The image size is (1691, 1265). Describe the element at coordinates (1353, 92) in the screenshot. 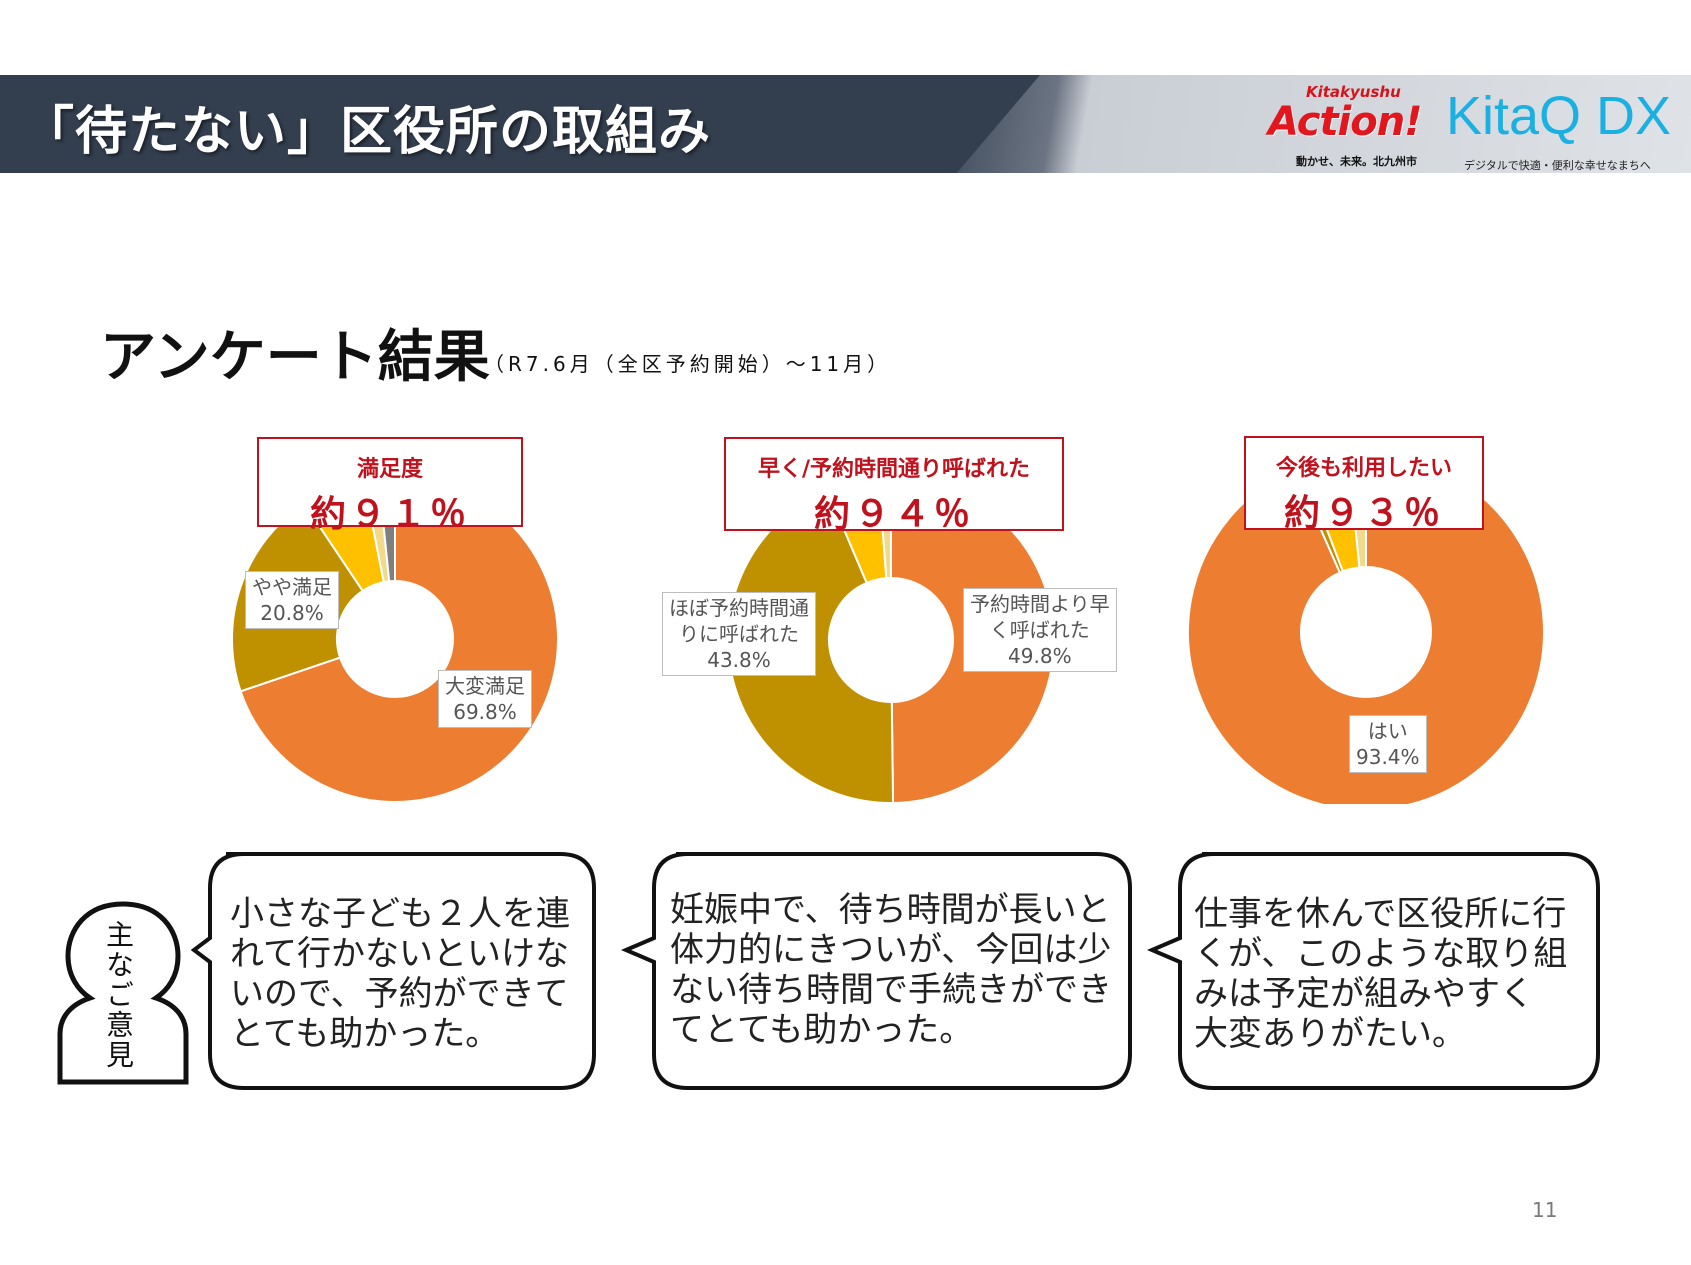

I see `logo-action-top-text: Kitakyushu` at that location.